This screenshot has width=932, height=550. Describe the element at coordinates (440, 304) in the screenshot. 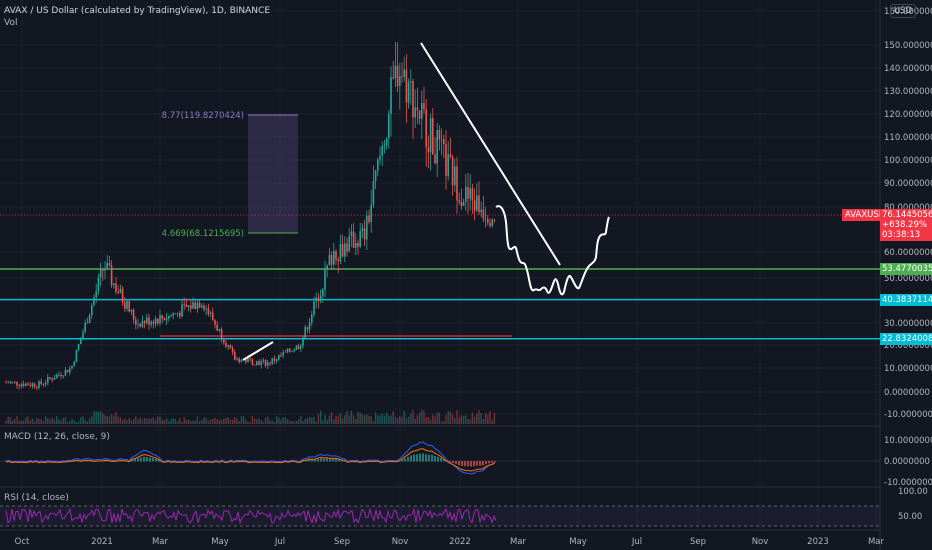

I see `horizontal-levels` at that location.